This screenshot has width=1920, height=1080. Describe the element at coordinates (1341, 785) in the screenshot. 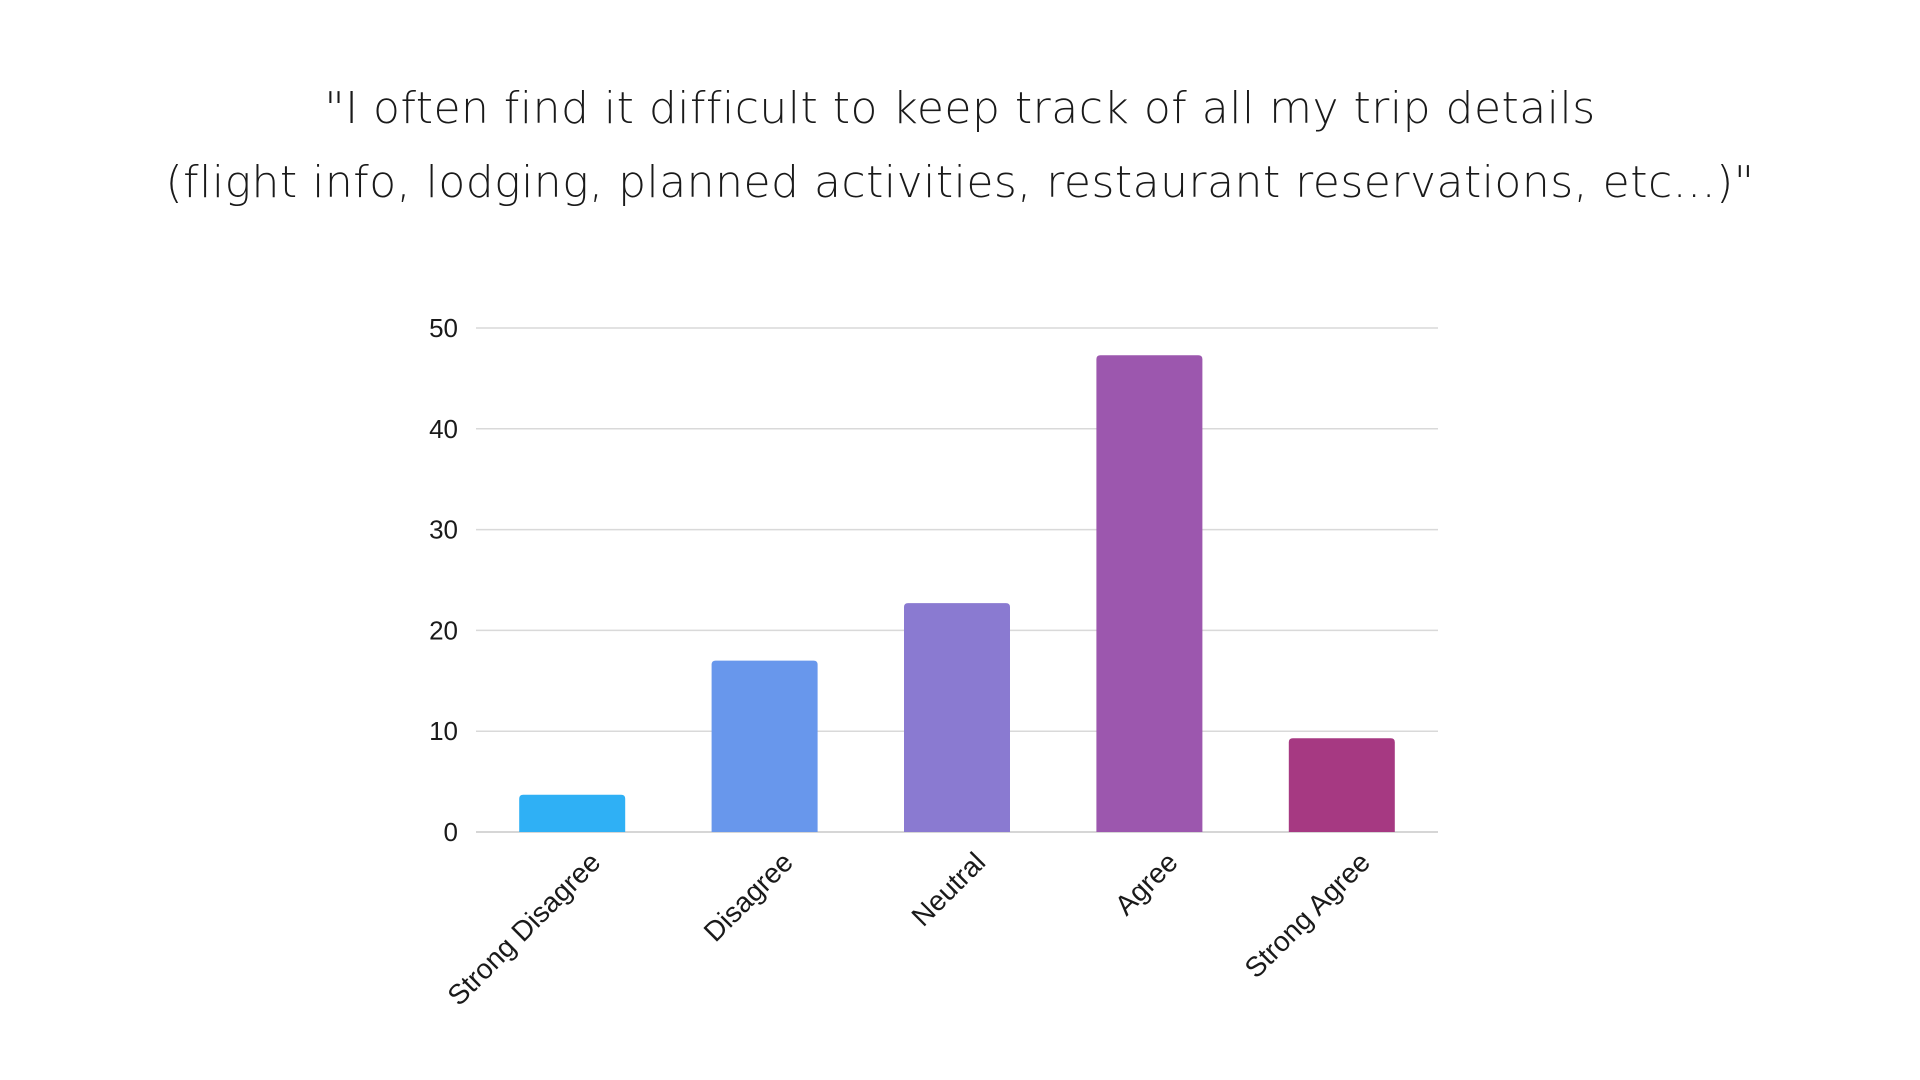

I see `bar-strong-agree` at that location.